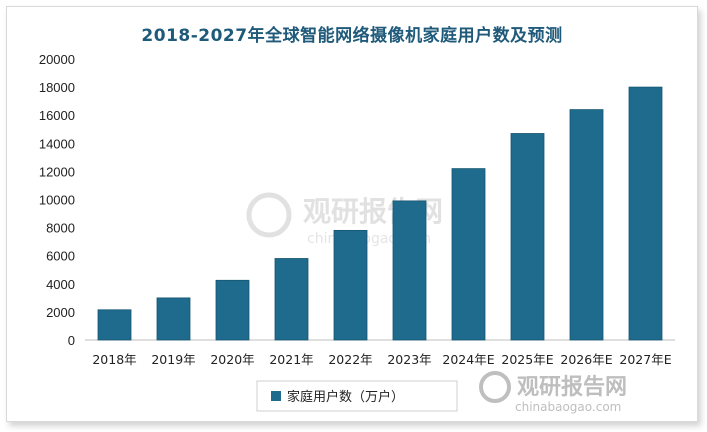 This screenshot has width=707, height=432. What do you see at coordinates (345, 397) in the screenshot?
I see `legend-label: 家庭用户数（万户）` at bounding box center [345, 397].